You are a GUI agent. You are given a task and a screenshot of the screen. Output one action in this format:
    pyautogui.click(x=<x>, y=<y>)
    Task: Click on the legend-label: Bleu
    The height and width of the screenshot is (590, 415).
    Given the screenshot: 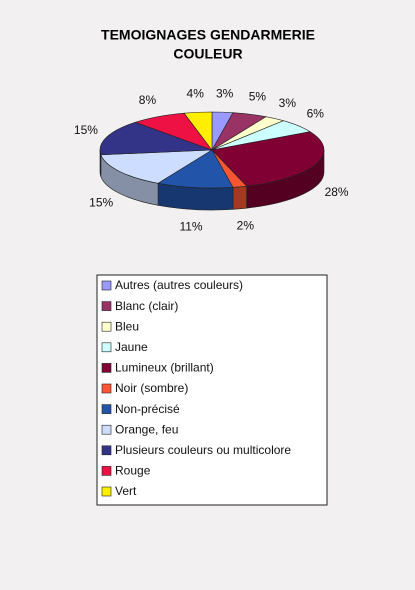 What is the action you would take?
    pyautogui.click(x=127, y=326)
    